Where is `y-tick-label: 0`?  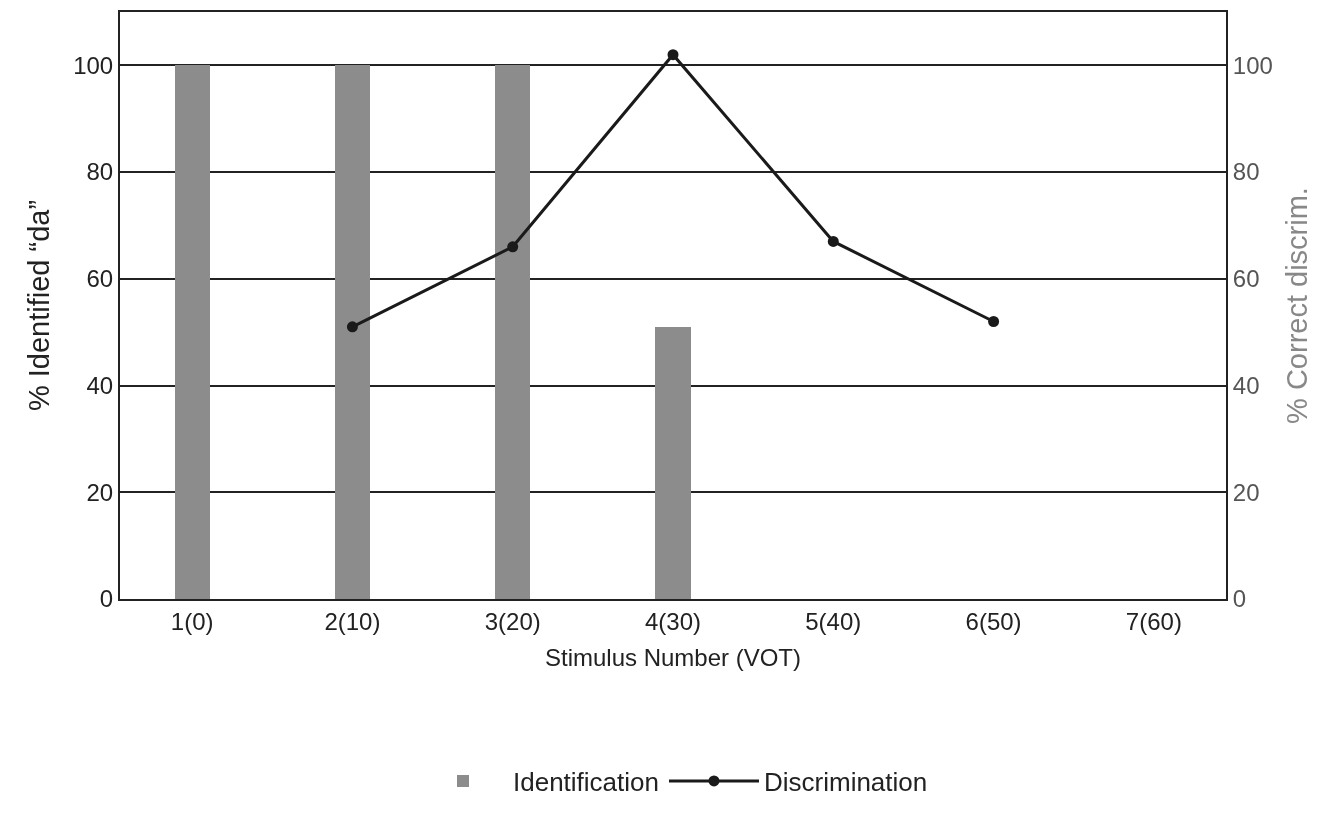
y-tick-label: 0 is located at coordinates (106, 599).